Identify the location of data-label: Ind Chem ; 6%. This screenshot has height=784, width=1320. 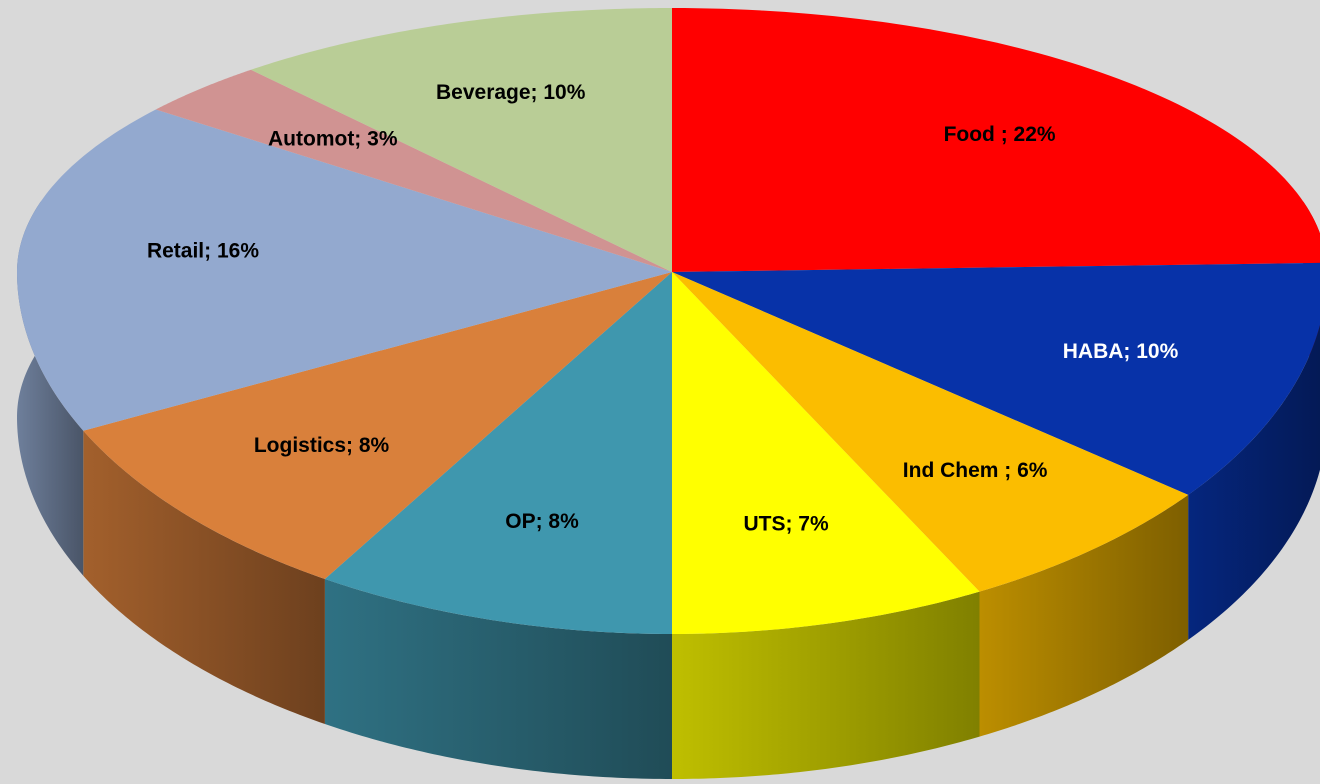
(975, 470).